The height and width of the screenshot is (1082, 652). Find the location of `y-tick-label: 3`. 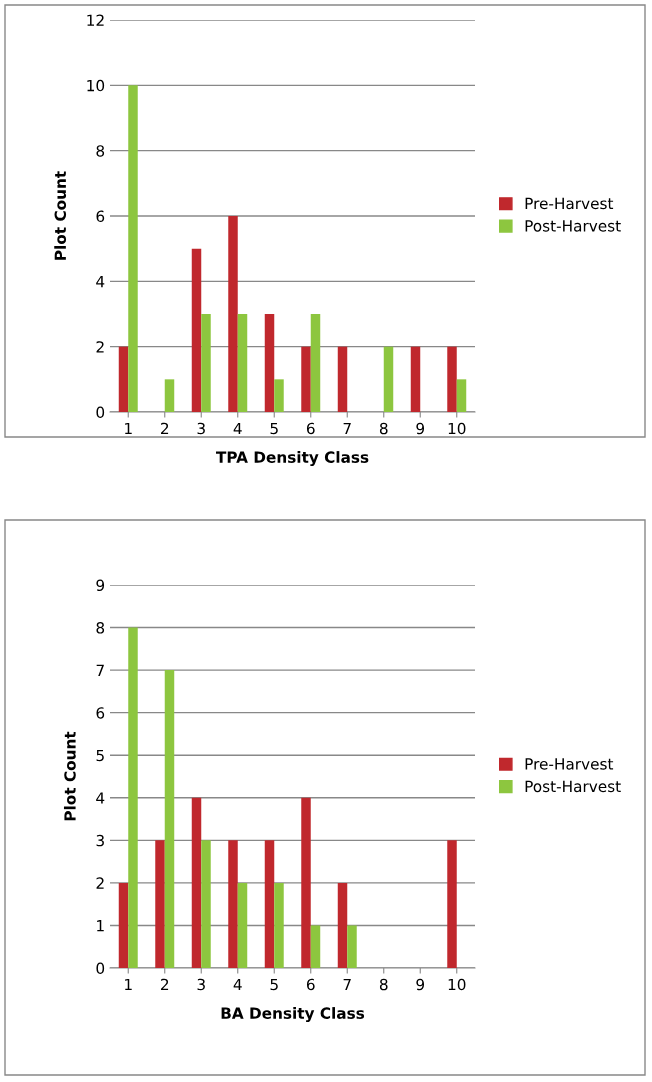

y-tick-label: 3 is located at coordinates (100, 840).